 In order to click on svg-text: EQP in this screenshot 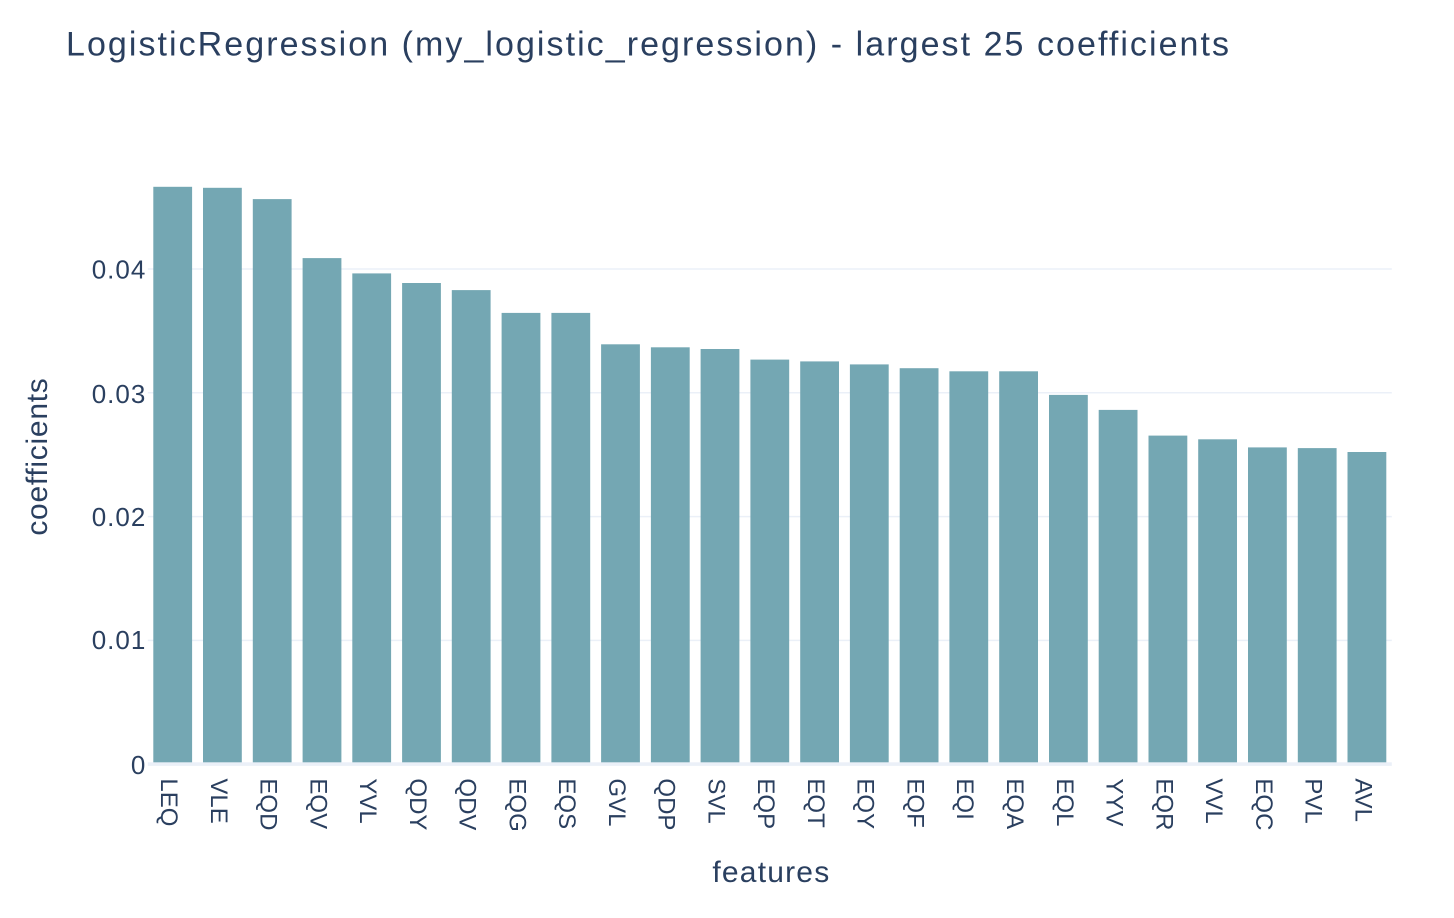, I will do `click(765, 803)`.